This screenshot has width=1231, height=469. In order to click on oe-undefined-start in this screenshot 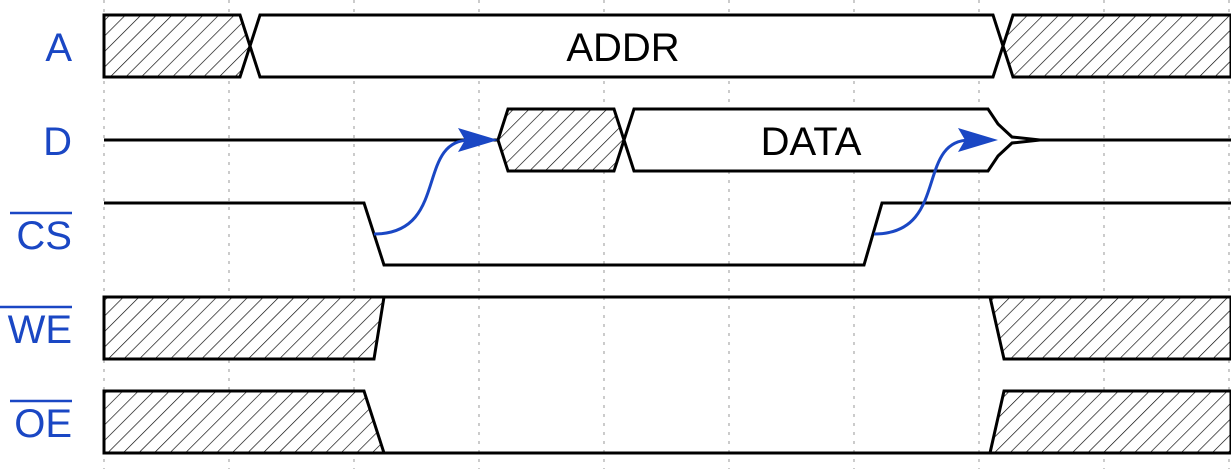, I will do `click(244, 422)`.